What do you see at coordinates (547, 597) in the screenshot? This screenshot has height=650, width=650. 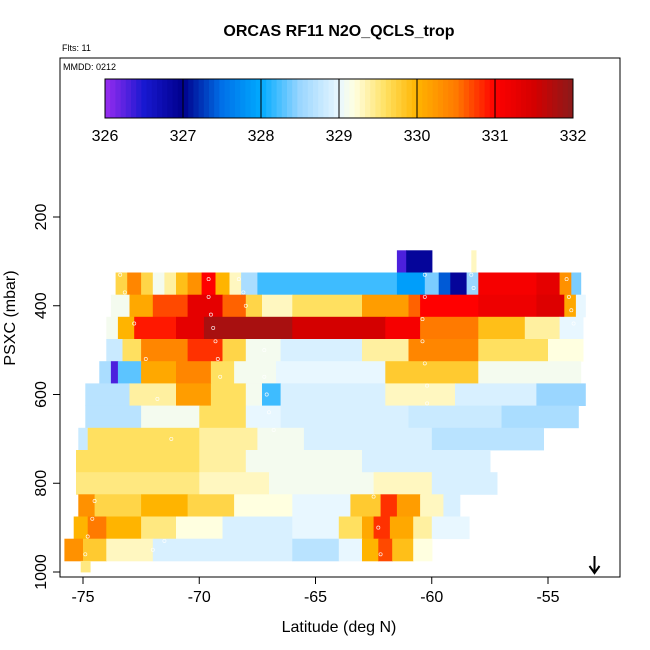 I see `x-tick-label: -55` at bounding box center [547, 597].